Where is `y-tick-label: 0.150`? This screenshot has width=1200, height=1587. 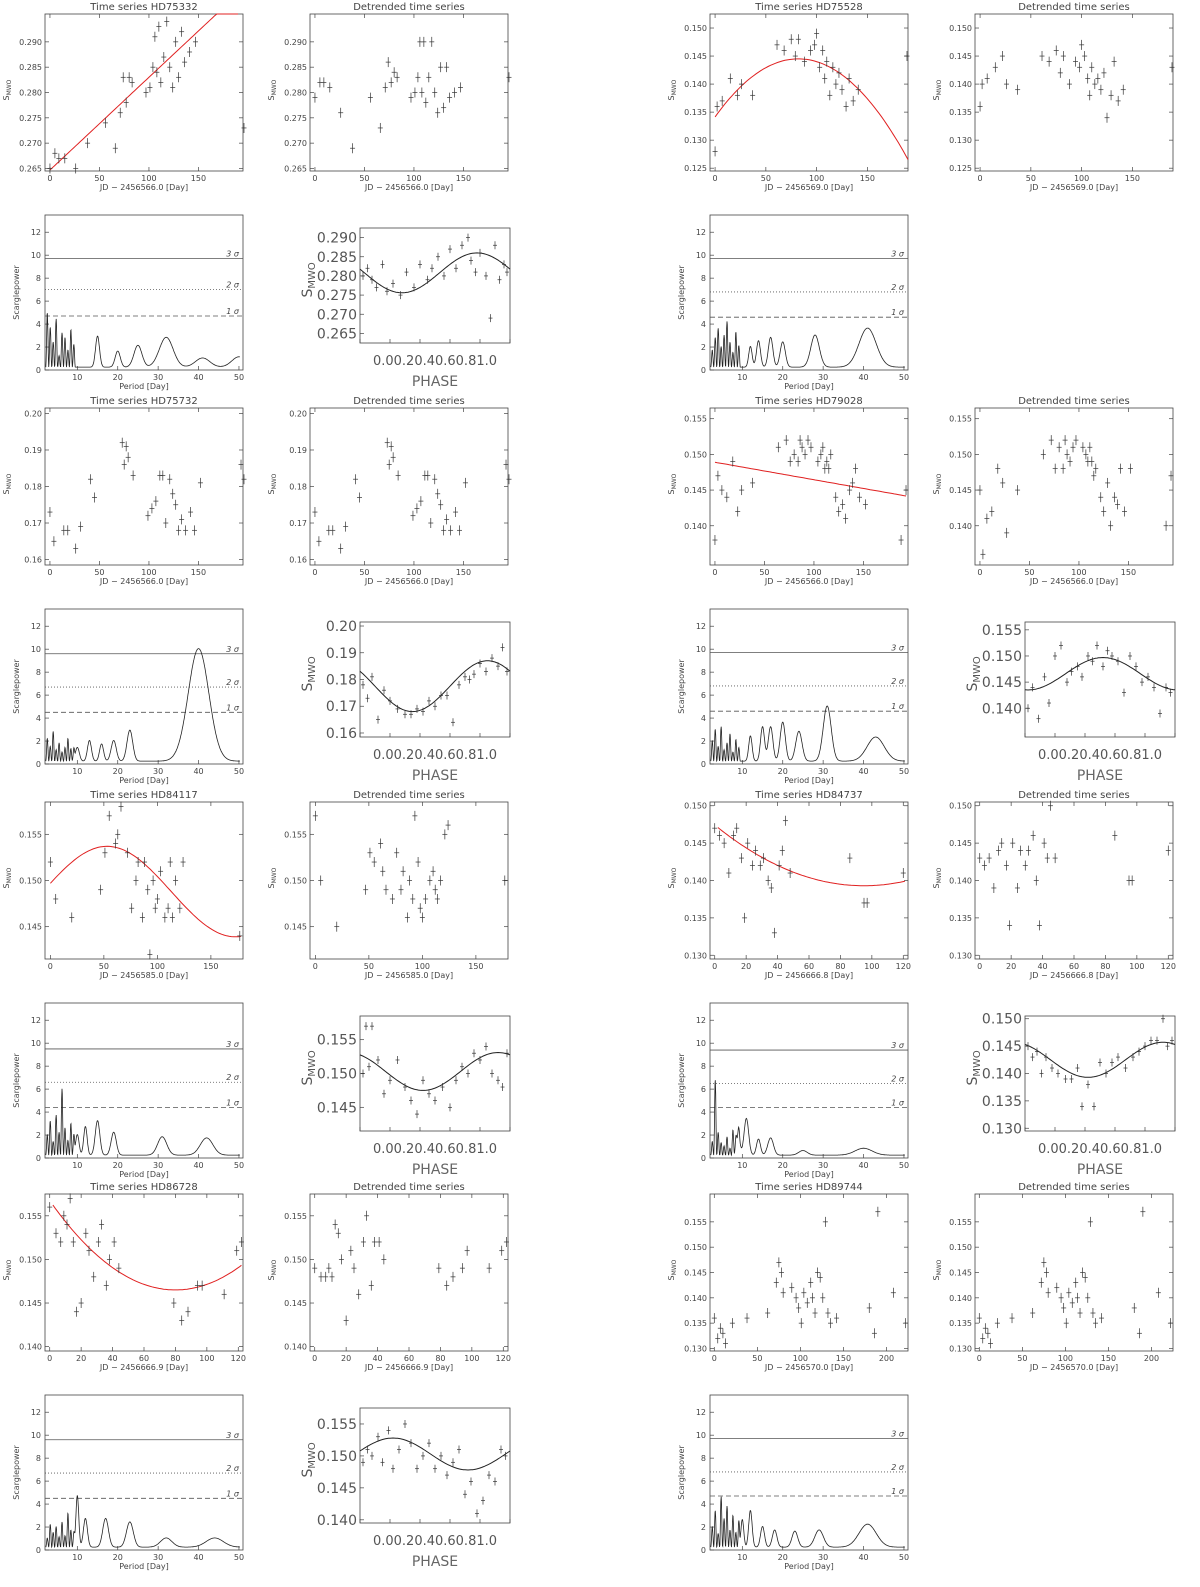
y-tick-label: 0.150 is located at coordinates (30, 1259).